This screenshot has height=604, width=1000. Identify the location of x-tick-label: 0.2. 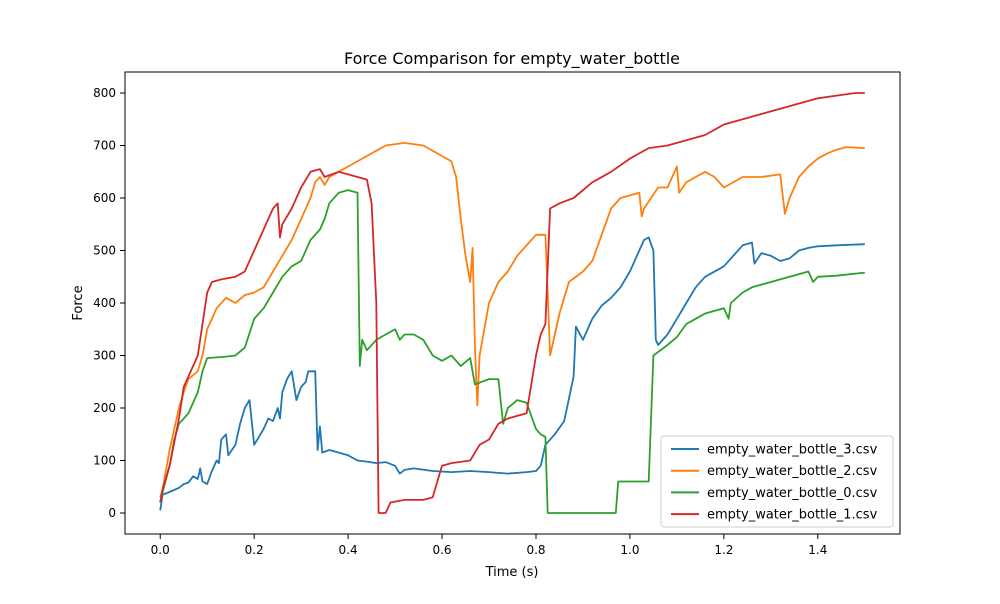
(254, 550).